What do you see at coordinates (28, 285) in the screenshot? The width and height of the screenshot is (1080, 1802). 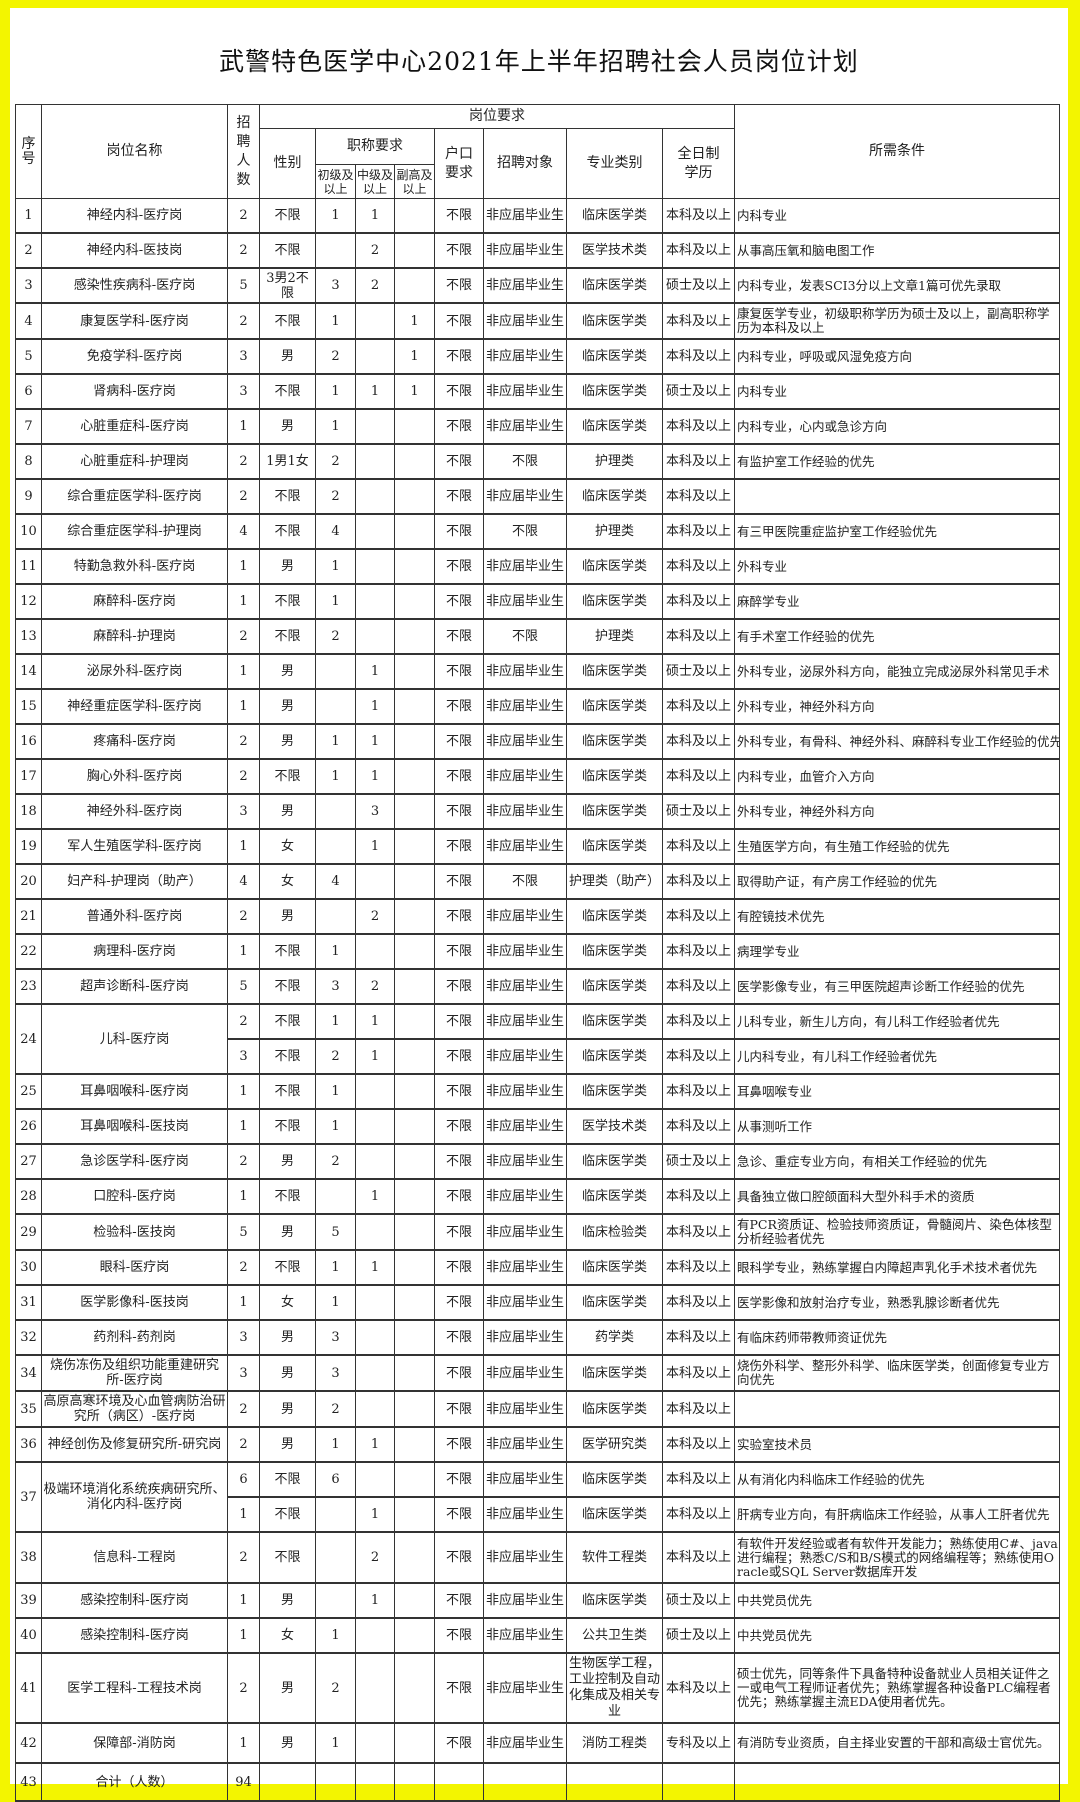 I see `cell-no-text: 3` at bounding box center [28, 285].